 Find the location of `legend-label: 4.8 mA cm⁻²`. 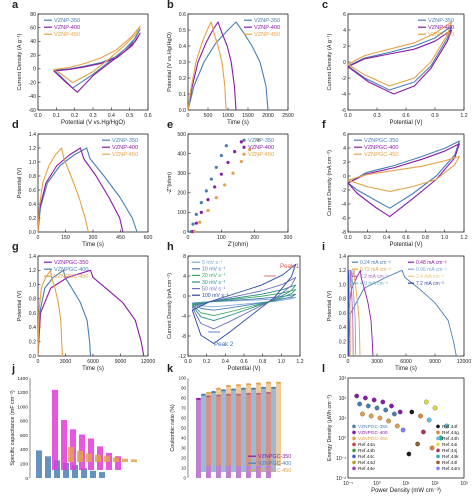

legend-label: 4.8 mA cm⁻² is located at coordinates (374, 284).